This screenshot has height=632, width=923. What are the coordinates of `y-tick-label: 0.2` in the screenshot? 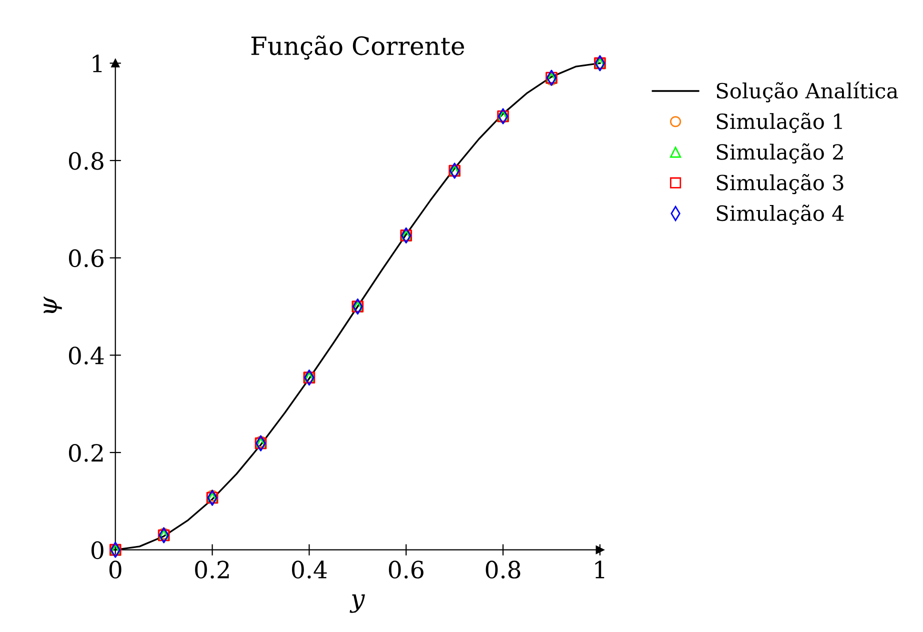 It's located at (85, 453).